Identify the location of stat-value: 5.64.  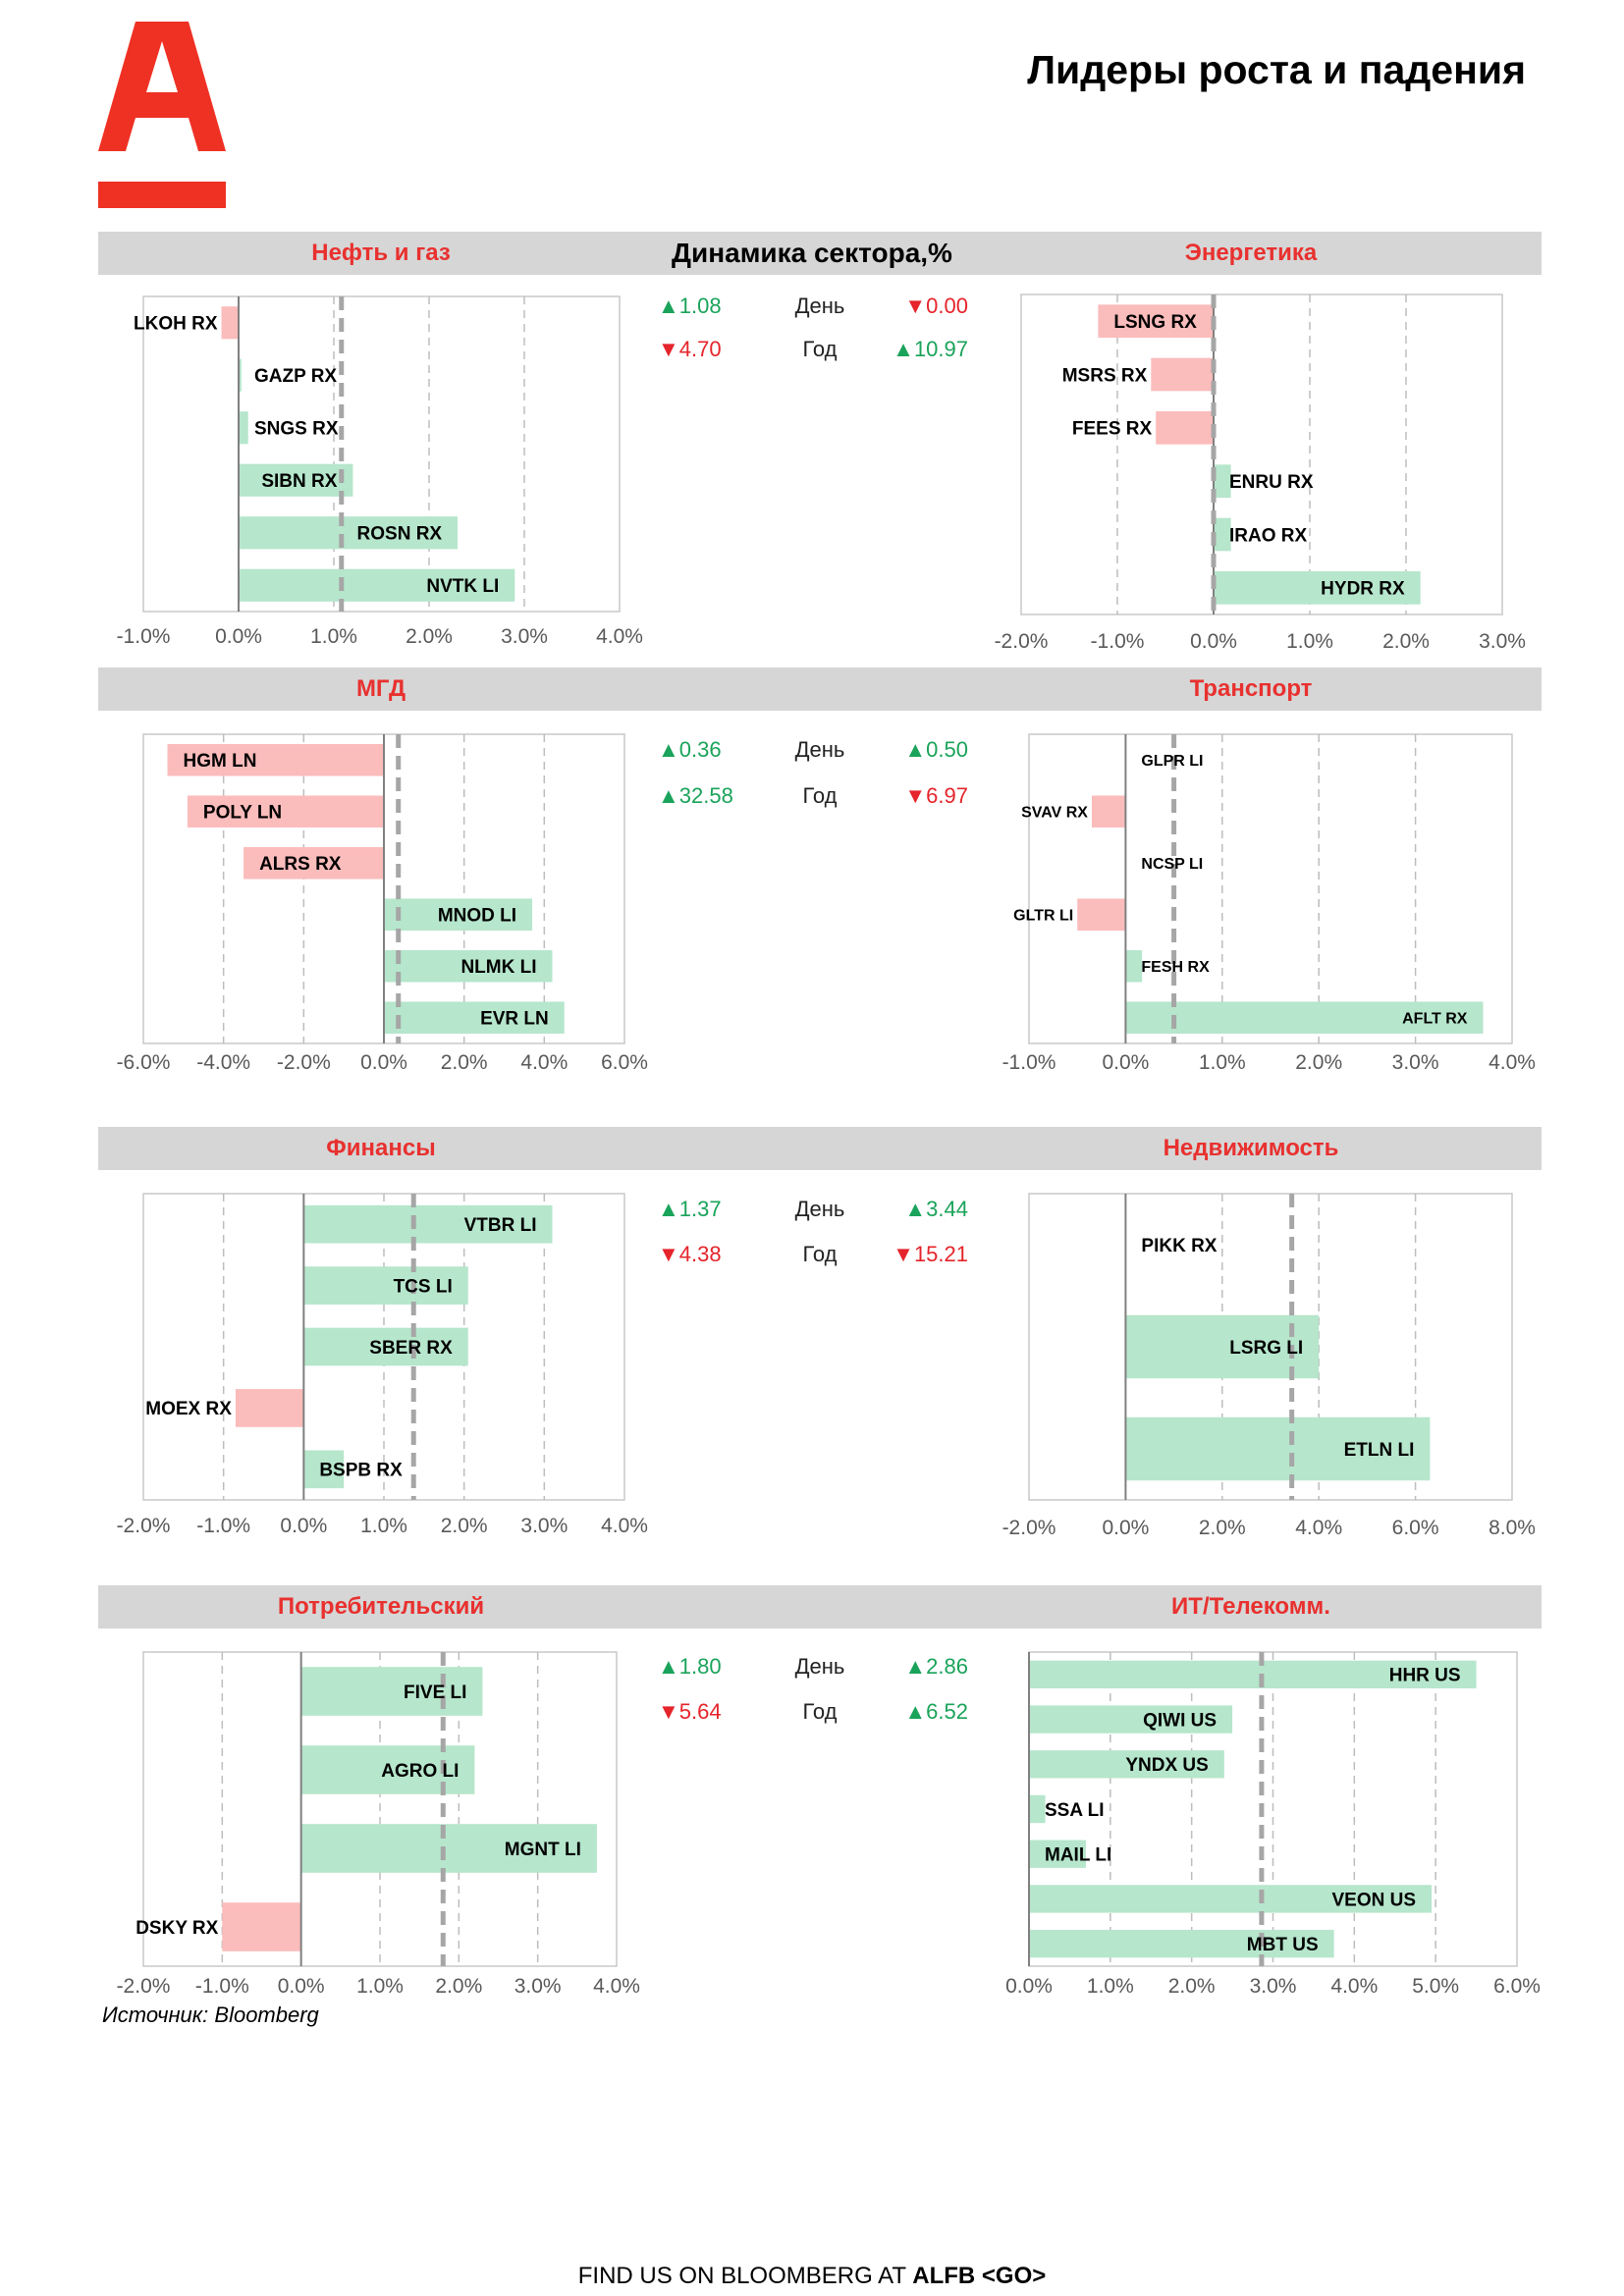
(700, 1711).